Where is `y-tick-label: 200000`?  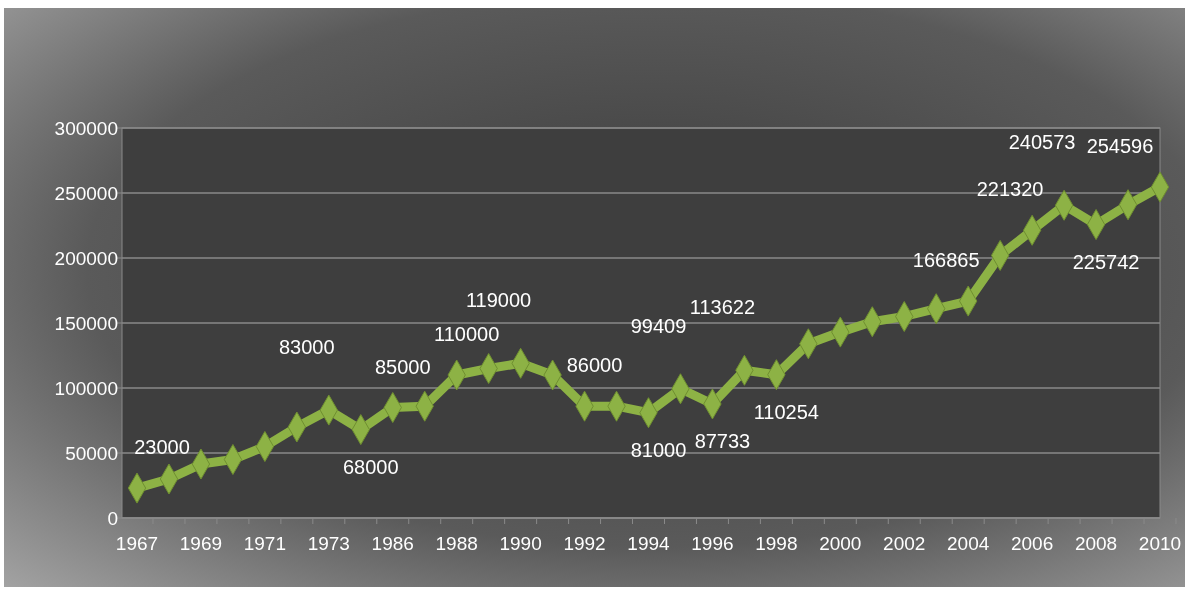 y-tick-label: 200000 is located at coordinates (86, 258).